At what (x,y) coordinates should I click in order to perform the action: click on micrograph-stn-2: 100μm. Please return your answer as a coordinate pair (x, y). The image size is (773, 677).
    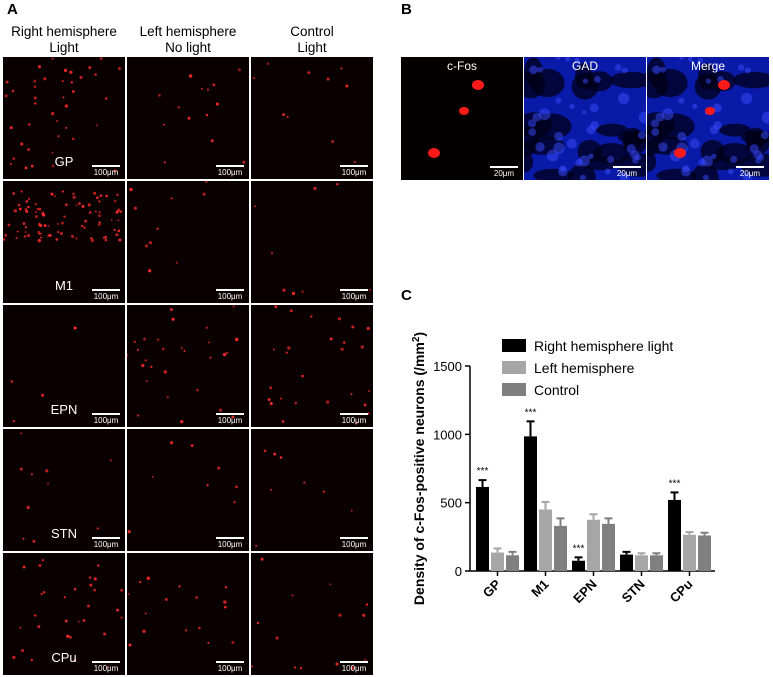
    Looking at the image, I should click on (188, 490).